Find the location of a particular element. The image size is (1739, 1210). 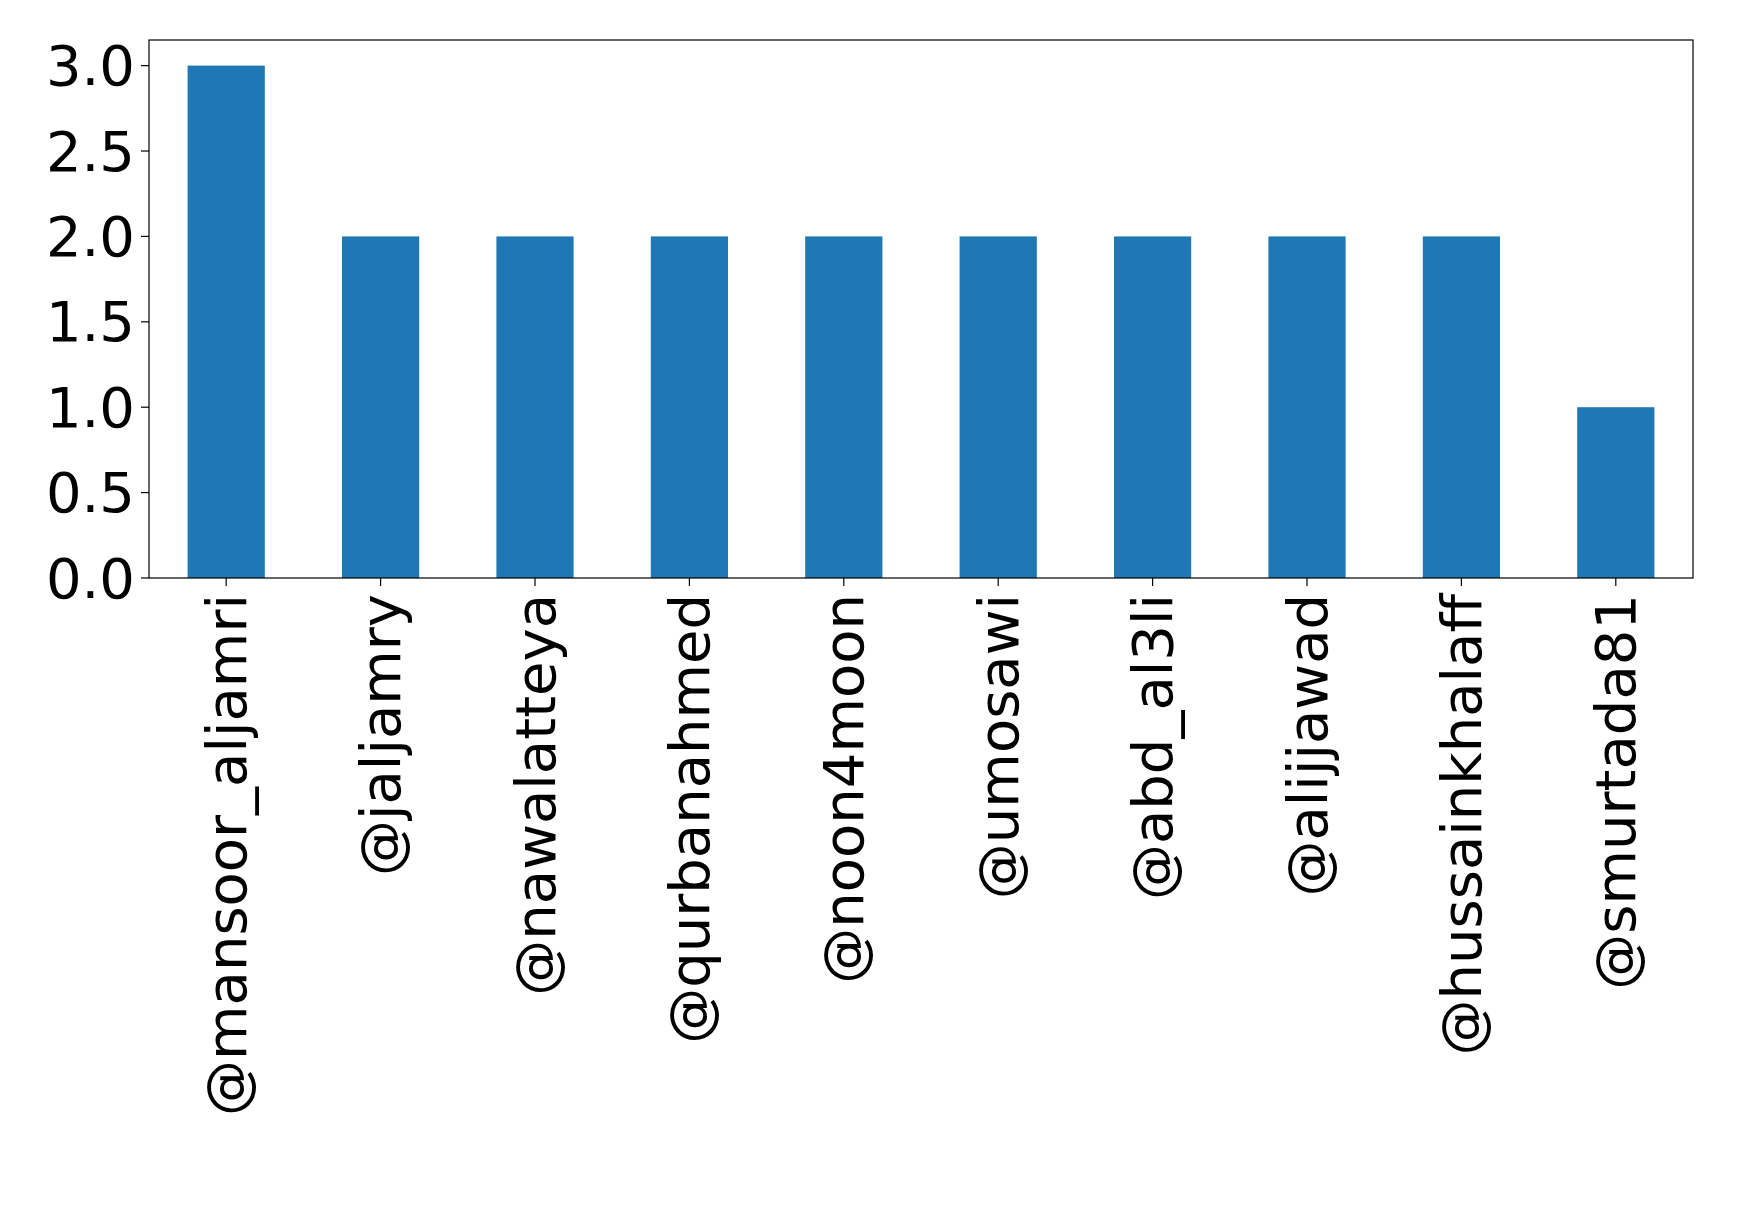

x-tick-label: @qurbanahmed is located at coordinates (689, 819).